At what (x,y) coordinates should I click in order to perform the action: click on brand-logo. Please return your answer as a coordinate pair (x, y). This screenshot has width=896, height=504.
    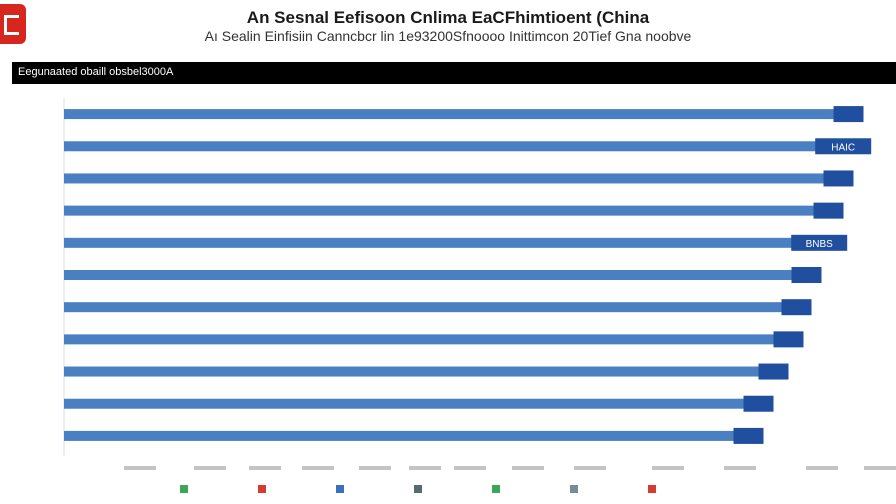
    Looking at the image, I should click on (13, 24).